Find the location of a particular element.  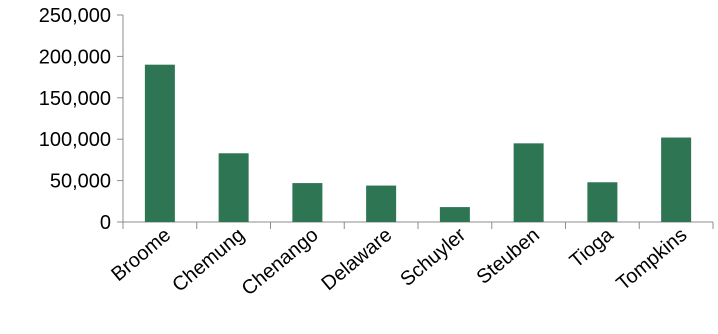

x-axis is located at coordinates (418, 225).